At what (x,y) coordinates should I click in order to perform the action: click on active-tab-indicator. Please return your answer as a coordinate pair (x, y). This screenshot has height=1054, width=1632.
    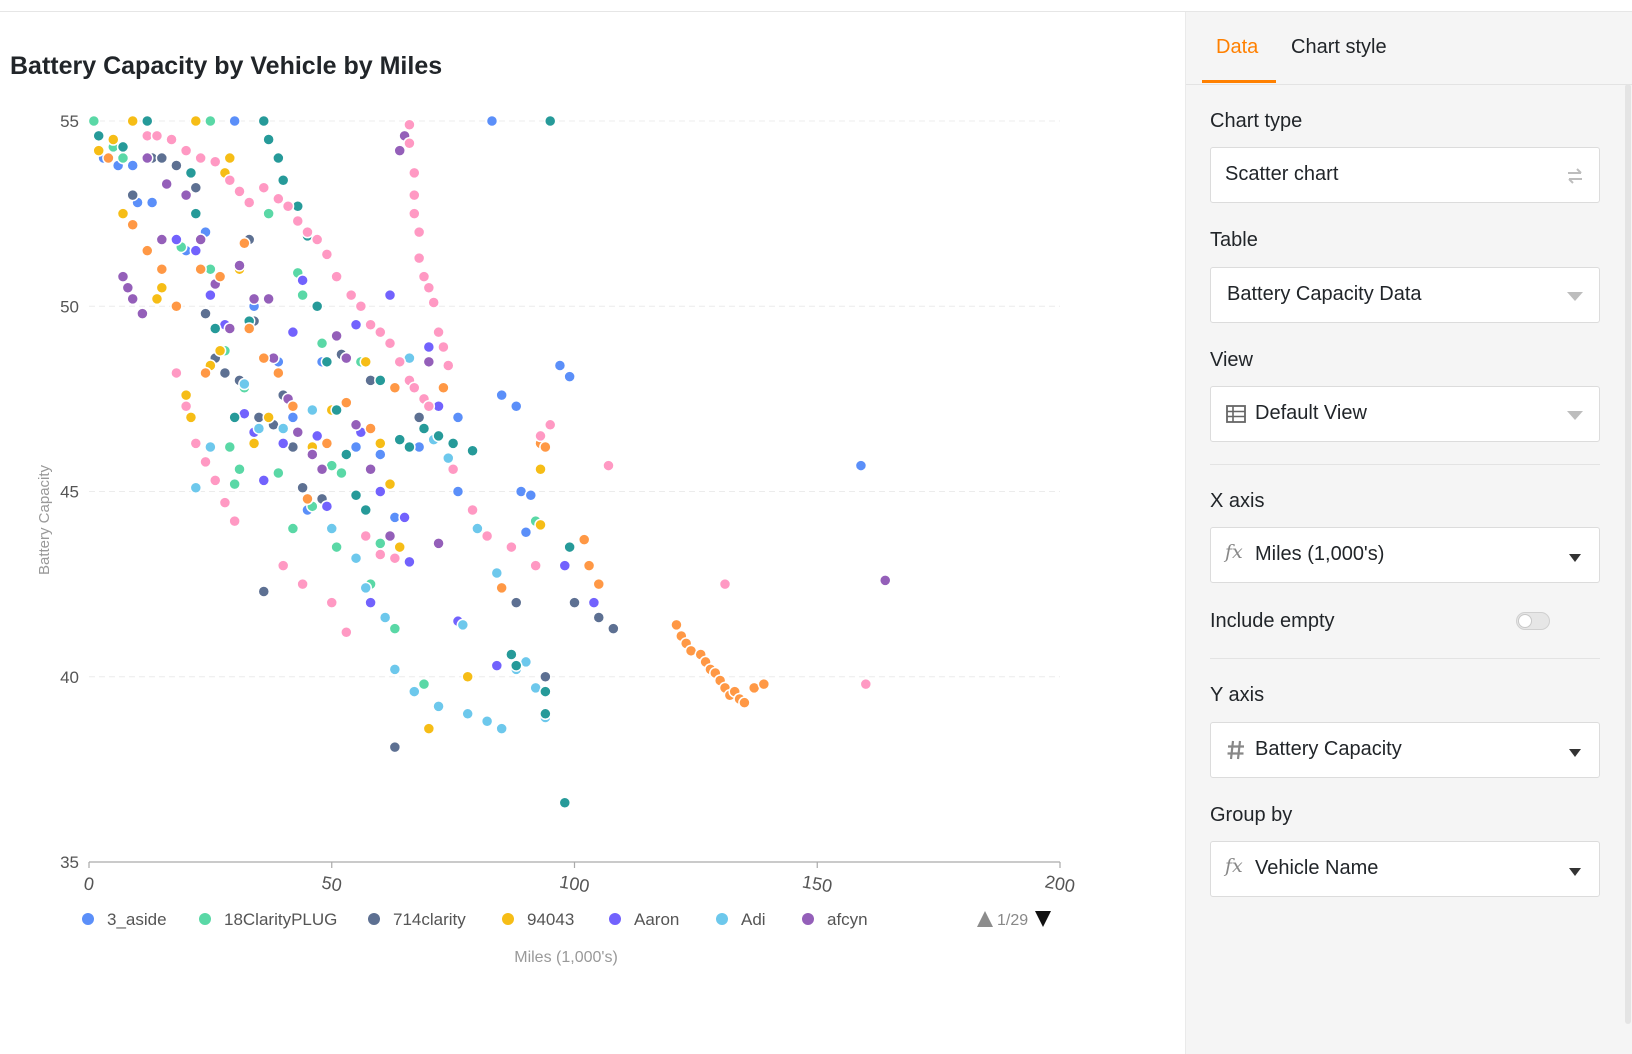
    Looking at the image, I should click on (1239, 81).